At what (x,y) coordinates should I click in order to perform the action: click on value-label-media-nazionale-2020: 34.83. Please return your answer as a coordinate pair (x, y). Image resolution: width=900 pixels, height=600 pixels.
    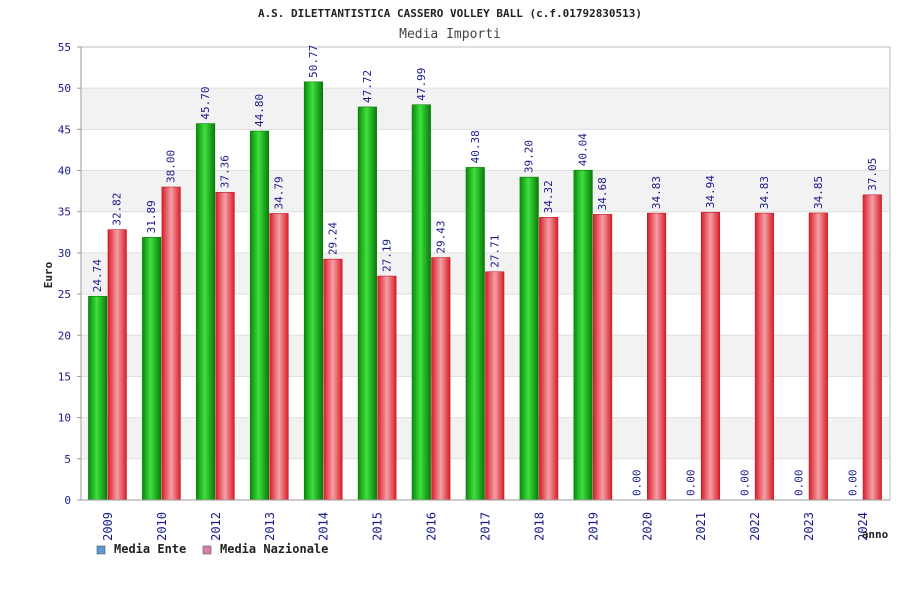
    Looking at the image, I should click on (656, 192).